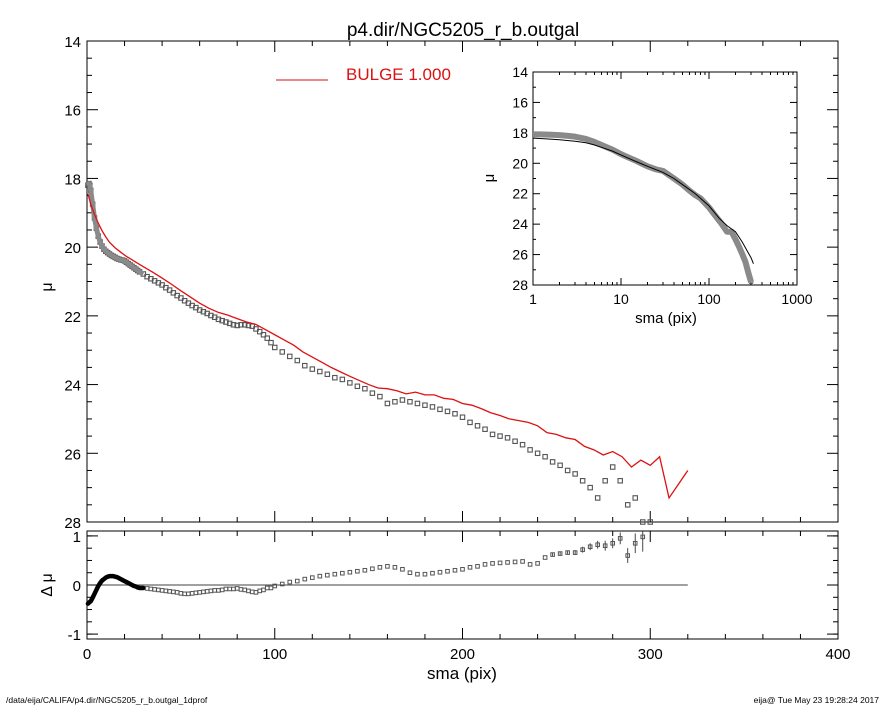 The width and height of the screenshot is (885, 708). Describe the element at coordinates (837, 654) in the screenshot. I see `residual-x-tick-label: 400` at that location.